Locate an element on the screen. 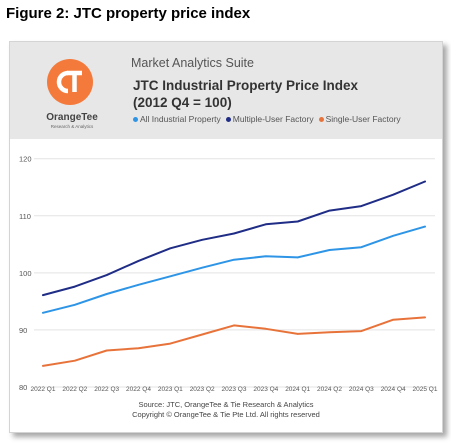 The width and height of the screenshot is (451, 448). x-tick-label-5: 2023 Q2 is located at coordinates (202, 389).